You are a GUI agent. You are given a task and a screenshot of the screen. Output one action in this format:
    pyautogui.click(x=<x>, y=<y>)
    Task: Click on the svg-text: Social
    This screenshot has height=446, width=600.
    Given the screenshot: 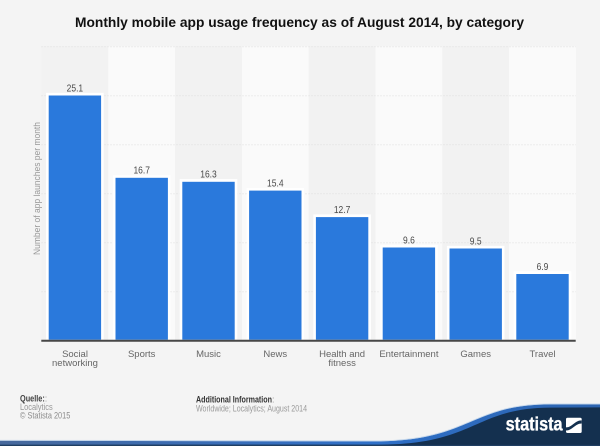 What is the action you would take?
    pyautogui.click(x=75, y=354)
    